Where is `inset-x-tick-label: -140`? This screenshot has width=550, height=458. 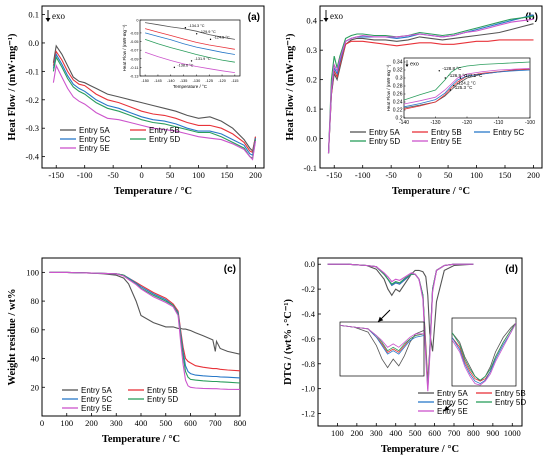 inset-x-tick-label: -140 is located at coordinates (171, 81).